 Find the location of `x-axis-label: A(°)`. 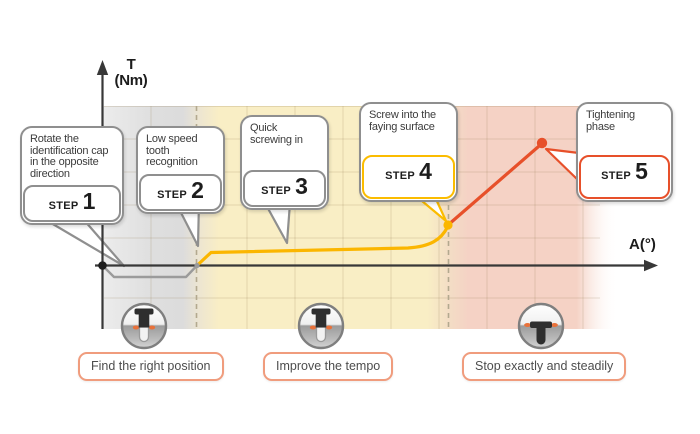

x-axis-label: A(°) is located at coordinates (642, 244).